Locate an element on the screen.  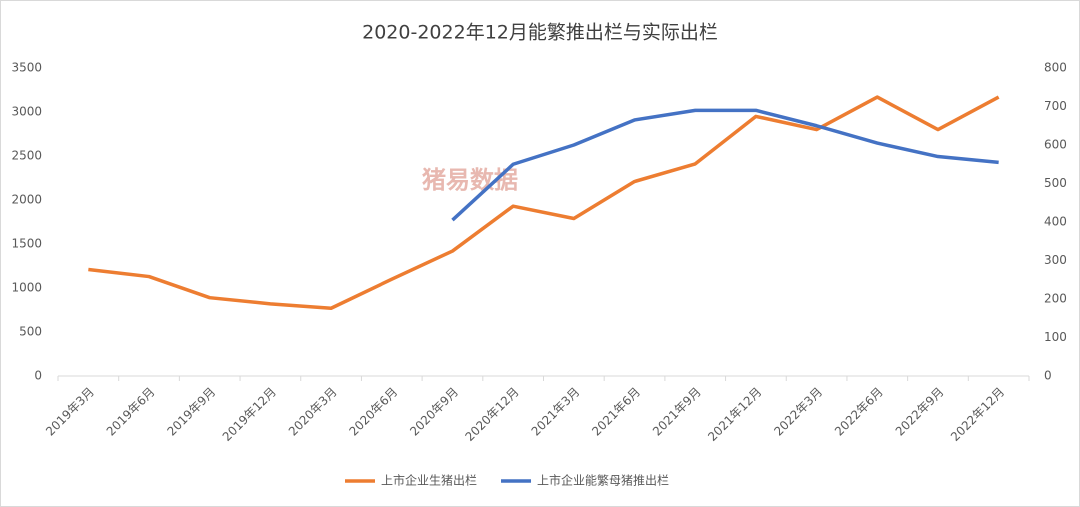
chart-title: 2020-2022年12月能繁推出栏与实际出栏 is located at coordinates (540, 33).